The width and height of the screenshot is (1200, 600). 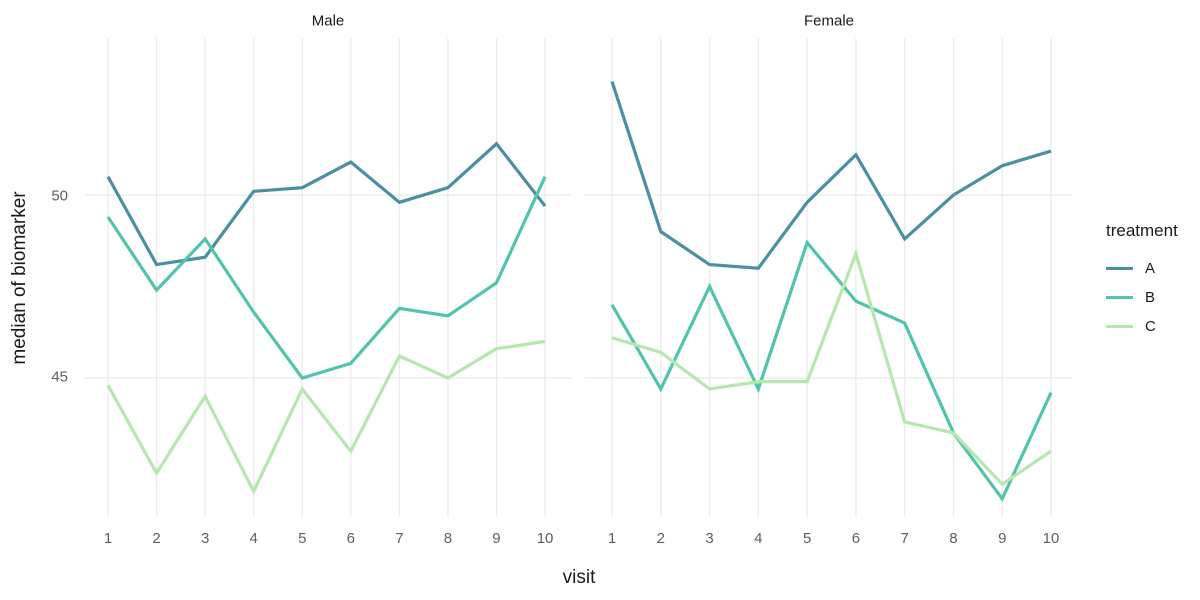 I want to click on x-axis-tick-female-2: 2, so click(x=661, y=538).